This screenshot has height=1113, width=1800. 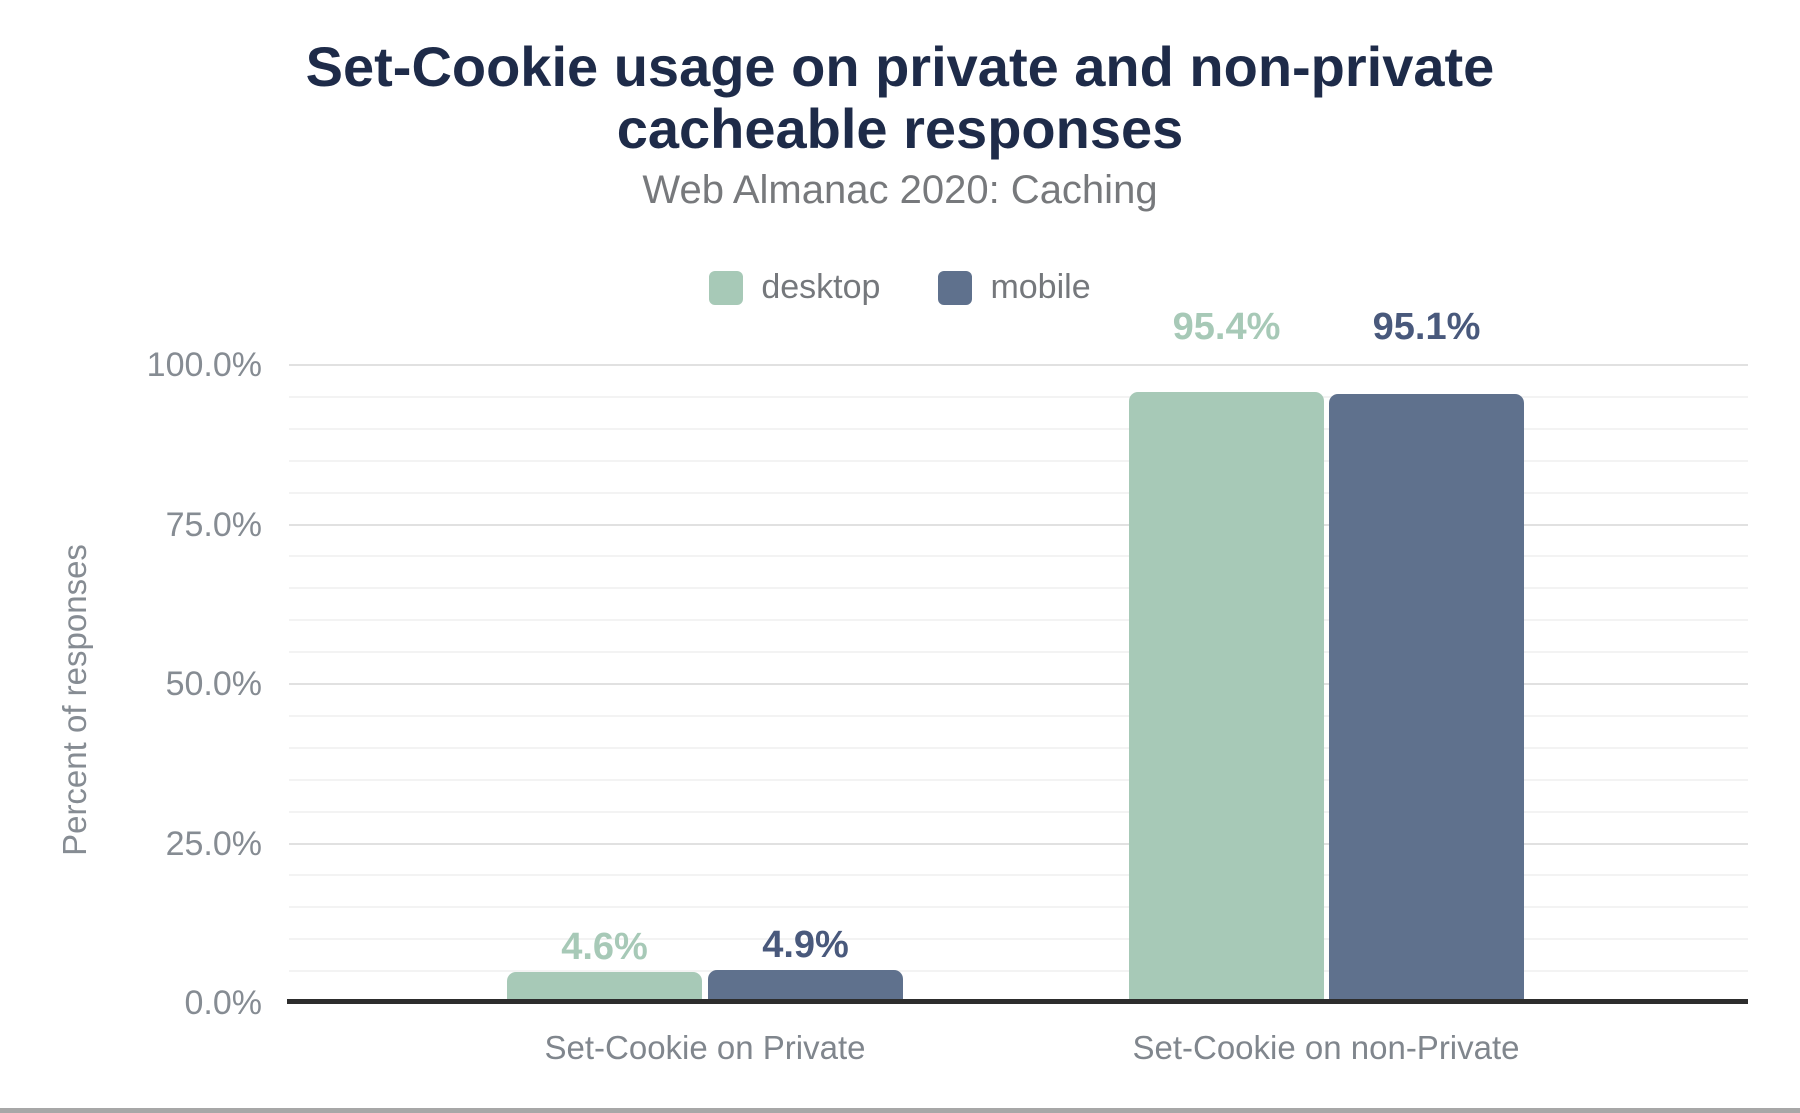 What do you see at coordinates (900, 287) in the screenshot?
I see `legend: desktop mobile` at bounding box center [900, 287].